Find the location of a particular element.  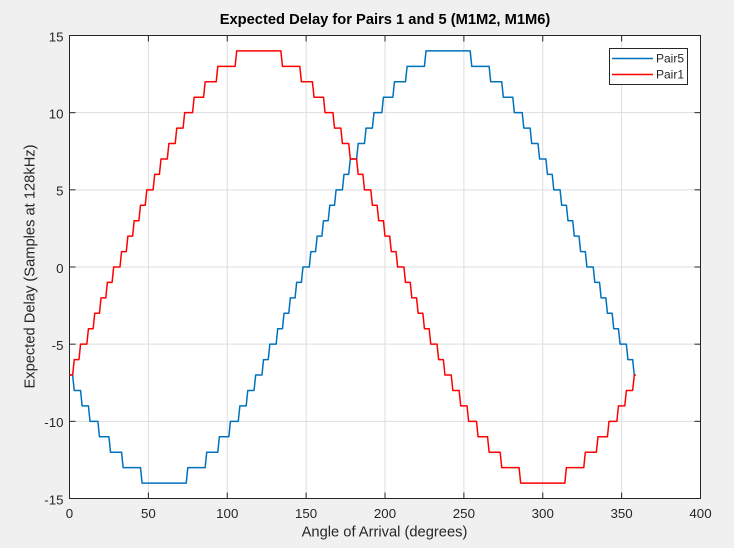

svg-text: 10 is located at coordinates (56, 114).